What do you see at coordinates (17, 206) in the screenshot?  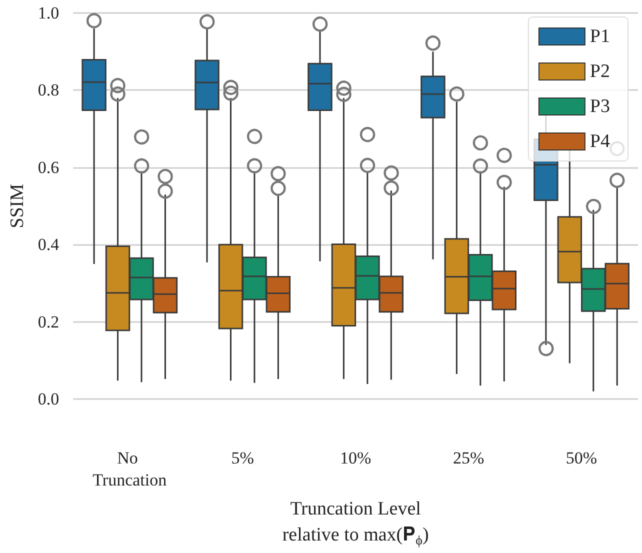 I see `y-axis-title: SSIM` at bounding box center [17, 206].